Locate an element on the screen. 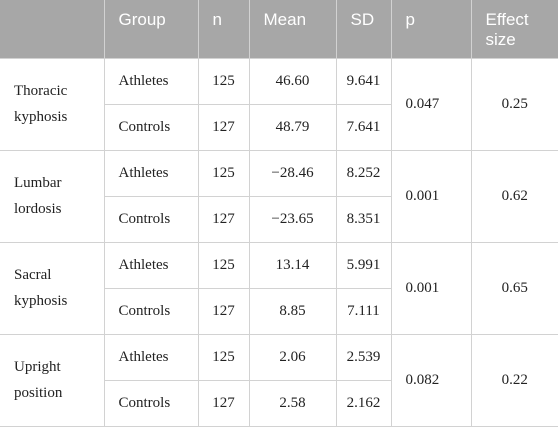 The height and width of the screenshot is (438, 558). sd-cell: 8.351 is located at coordinates (363, 219).